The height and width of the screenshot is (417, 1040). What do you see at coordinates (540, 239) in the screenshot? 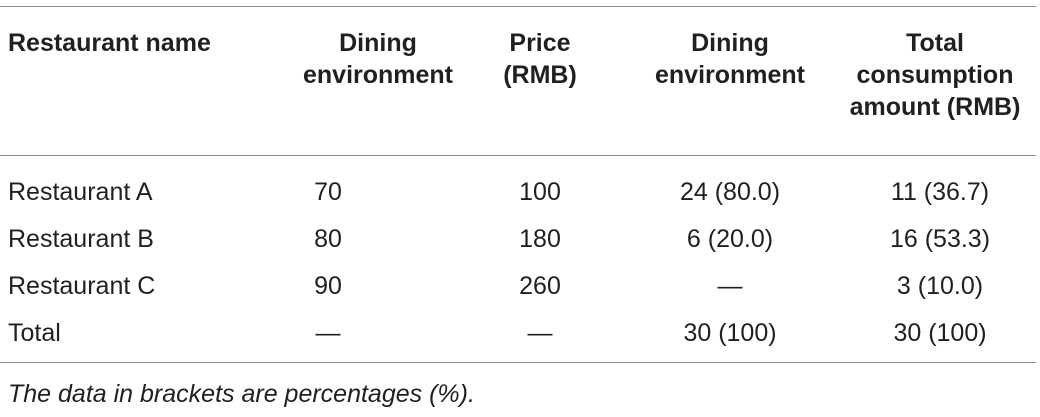
I see `table-cell: 180` at bounding box center [540, 239].